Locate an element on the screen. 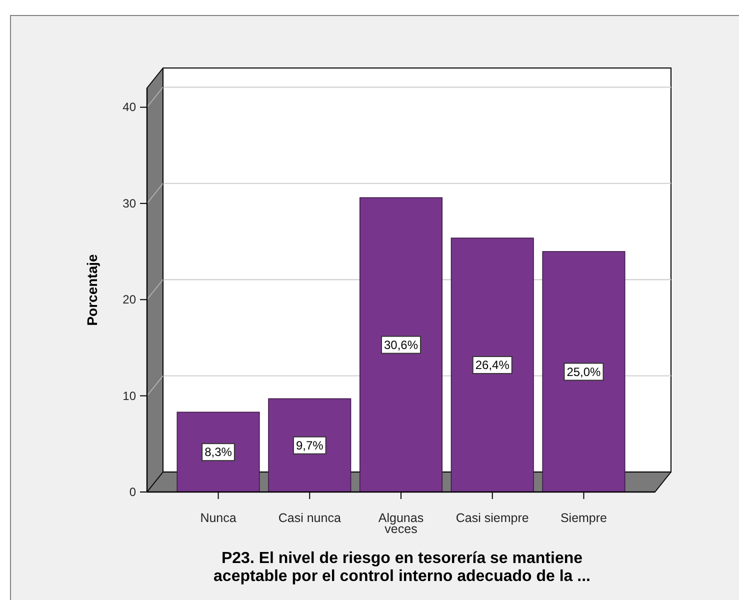 The width and height of the screenshot is (739, 600). y-tick-label: 20 is located at coordinates (129, 299).